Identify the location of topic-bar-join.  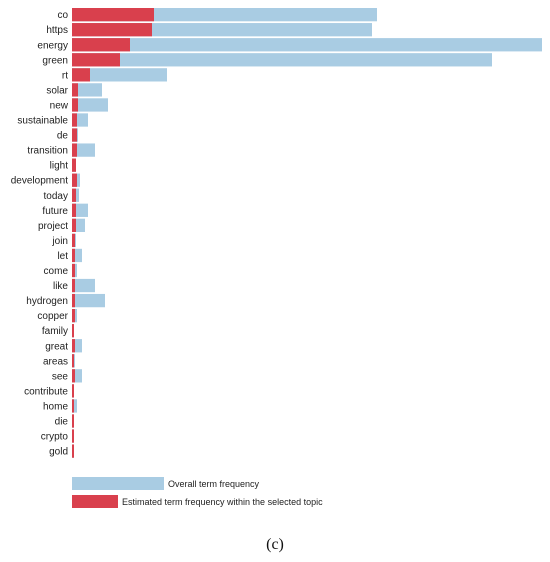
(73, 240).